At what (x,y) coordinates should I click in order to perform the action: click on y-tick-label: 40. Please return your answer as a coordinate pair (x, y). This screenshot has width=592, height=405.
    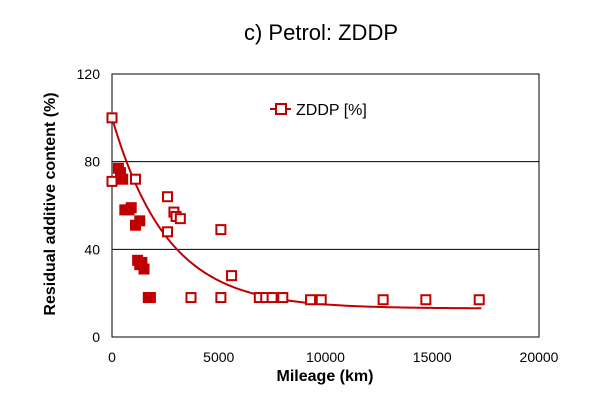
    Looking at the image, I should click on (92, 249).